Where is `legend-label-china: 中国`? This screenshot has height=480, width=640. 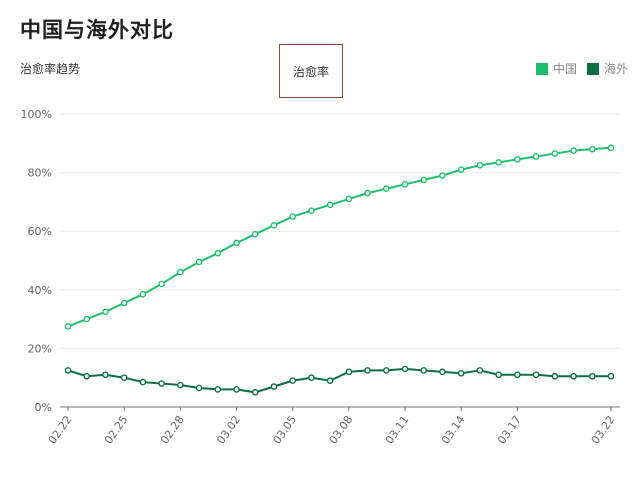 legend-label-china: 中国 is located at coordinates (564, 69).